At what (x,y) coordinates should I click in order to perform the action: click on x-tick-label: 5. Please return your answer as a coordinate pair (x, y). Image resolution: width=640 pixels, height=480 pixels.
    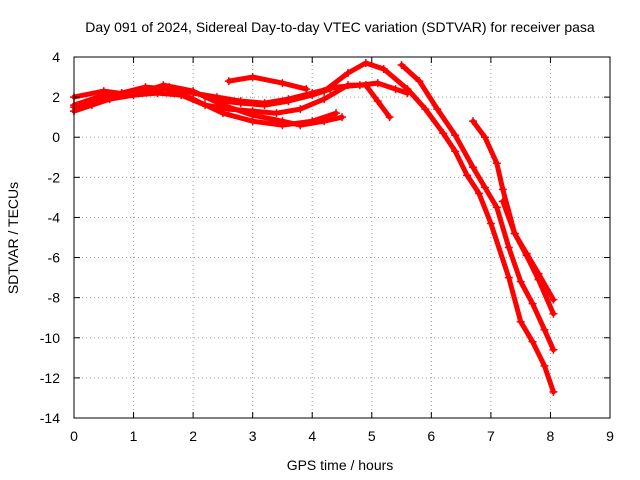
    Looking at the image, I should click on (372, 436).